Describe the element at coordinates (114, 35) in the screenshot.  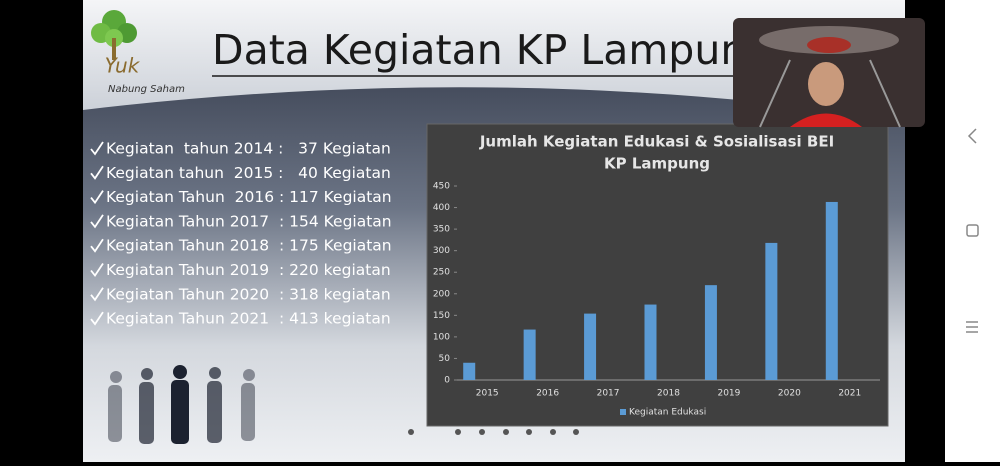
I see `logo` at that location.